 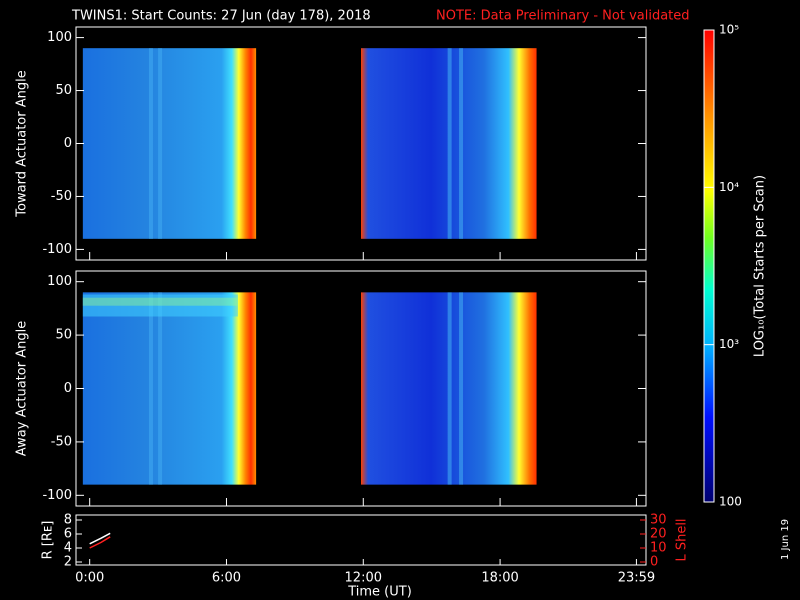 I want to click on y2-tick-label: 0, so click(x=654, y=562).